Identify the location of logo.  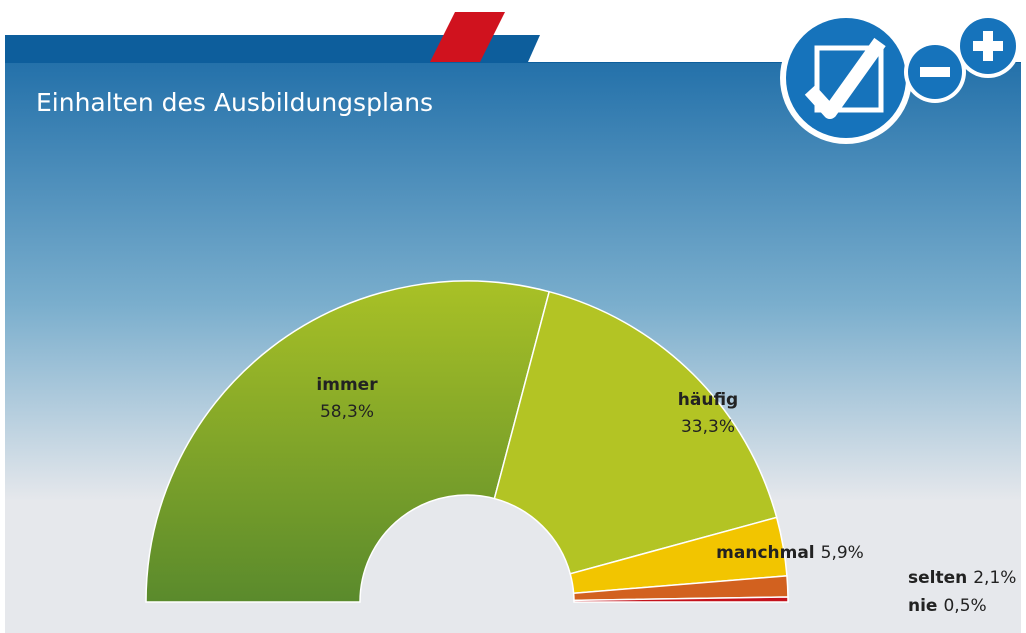
(900, 78).